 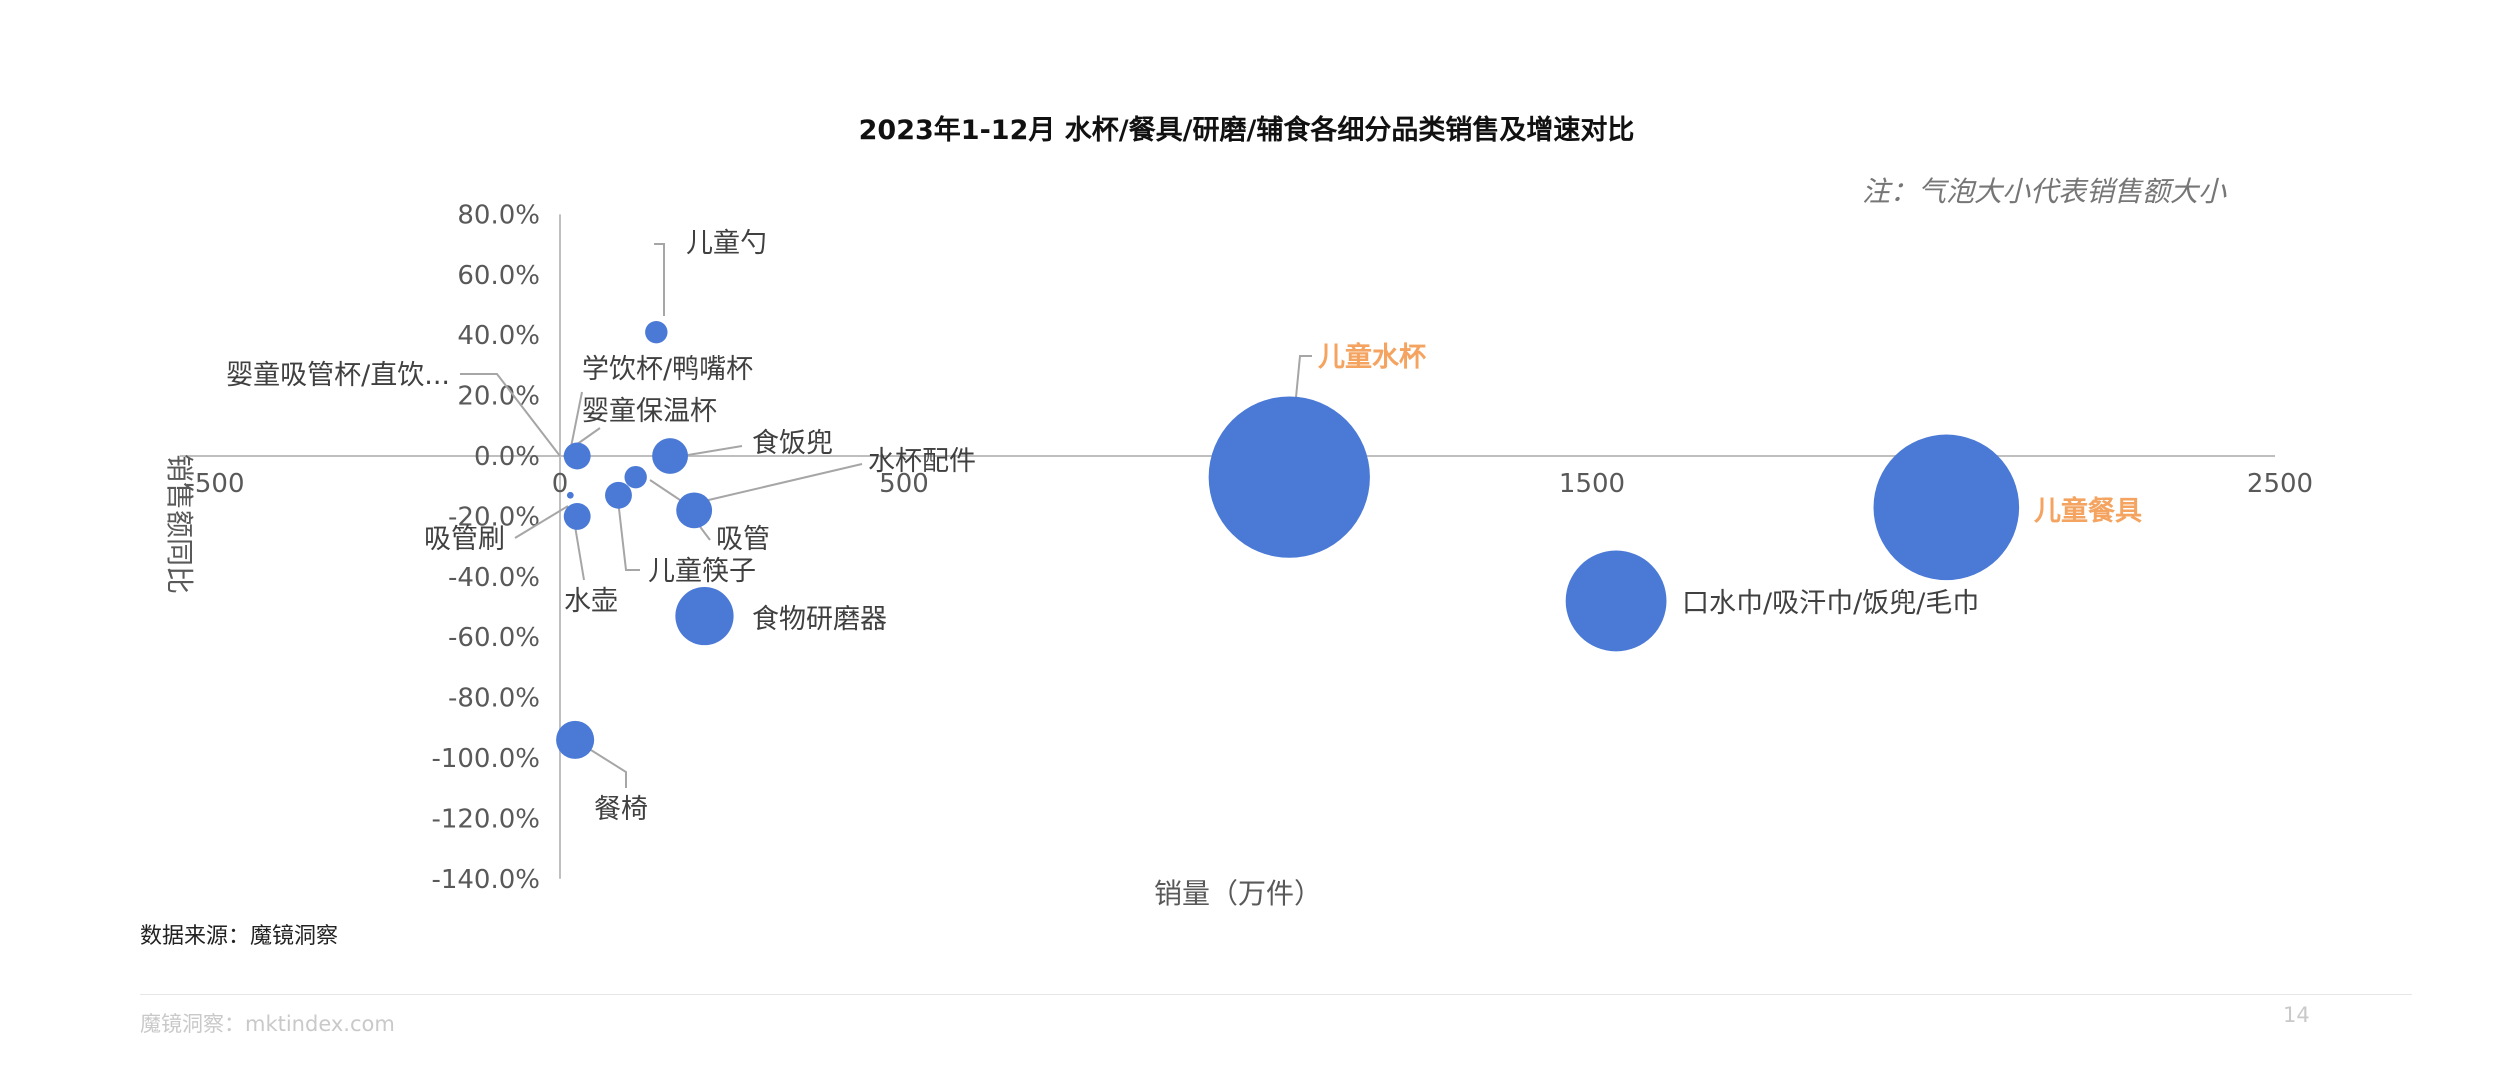 What do you see at coordinates (494, 517) in the screenshot?
I see `y-tick-label: -20.0%` at bounding box center [494, 517].